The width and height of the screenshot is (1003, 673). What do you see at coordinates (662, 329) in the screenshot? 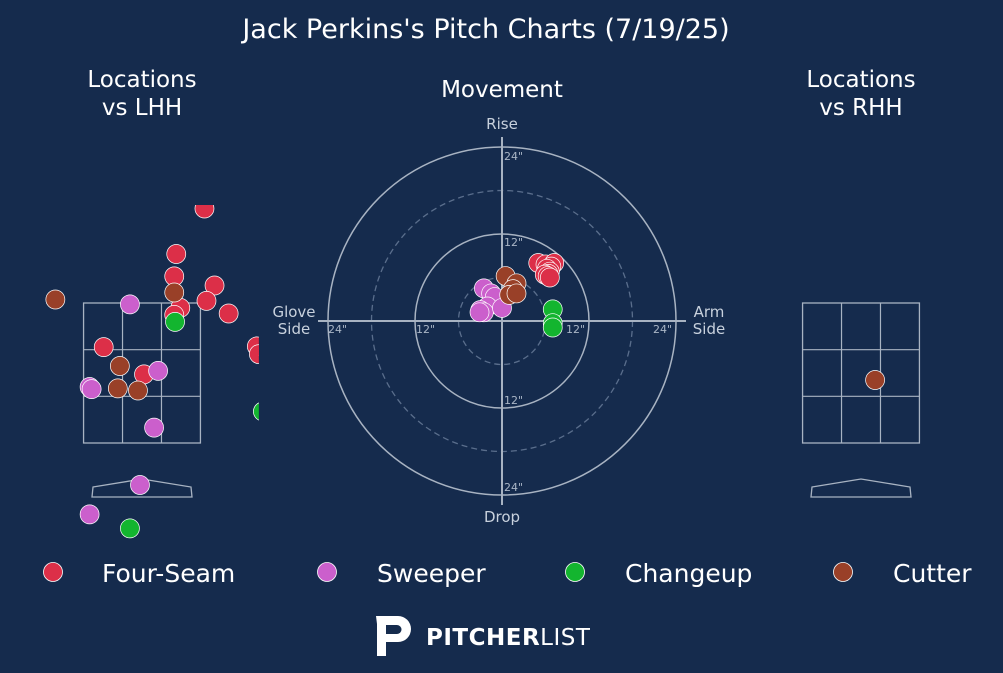
I see `ring-label-right-24: 24"` at bounding box center [662, 329].